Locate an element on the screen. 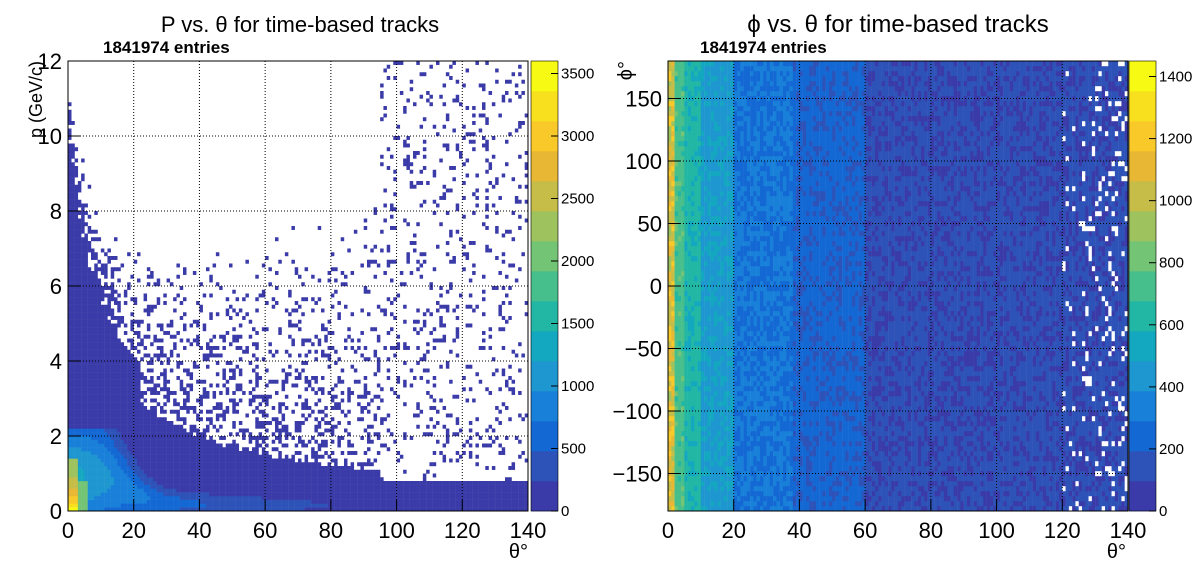  chart1-z-tick-label: 500 is located at coordinates (573, 449).